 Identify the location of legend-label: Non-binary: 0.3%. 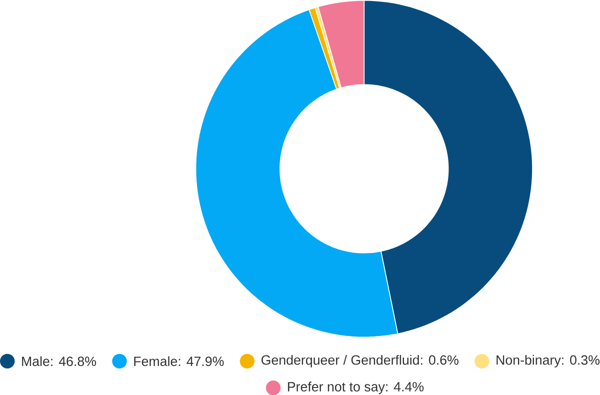
(548, 361).